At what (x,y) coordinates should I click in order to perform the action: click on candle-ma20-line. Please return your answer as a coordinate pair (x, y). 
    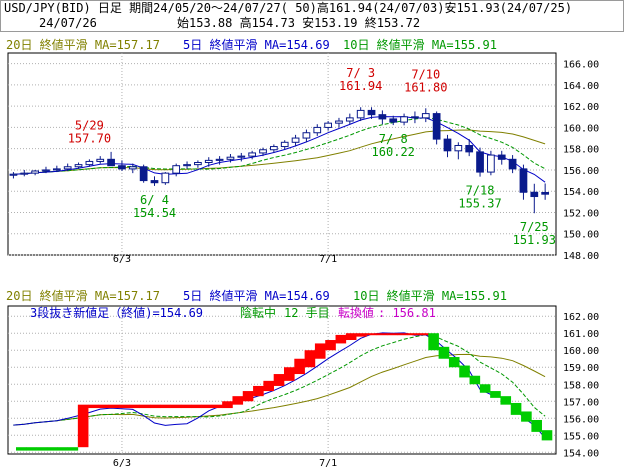
    Looking at the image, I should click on (279, 152).